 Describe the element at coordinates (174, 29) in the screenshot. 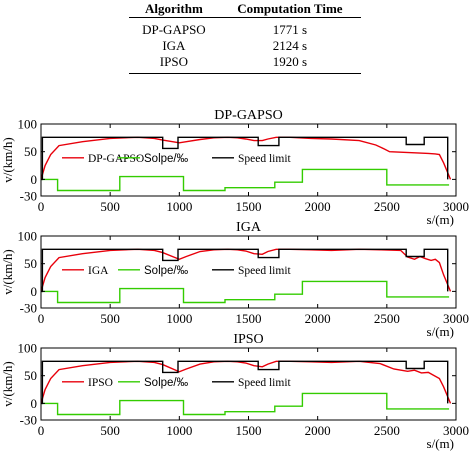

I see `table-cell: DP-GAPSO` at that location.